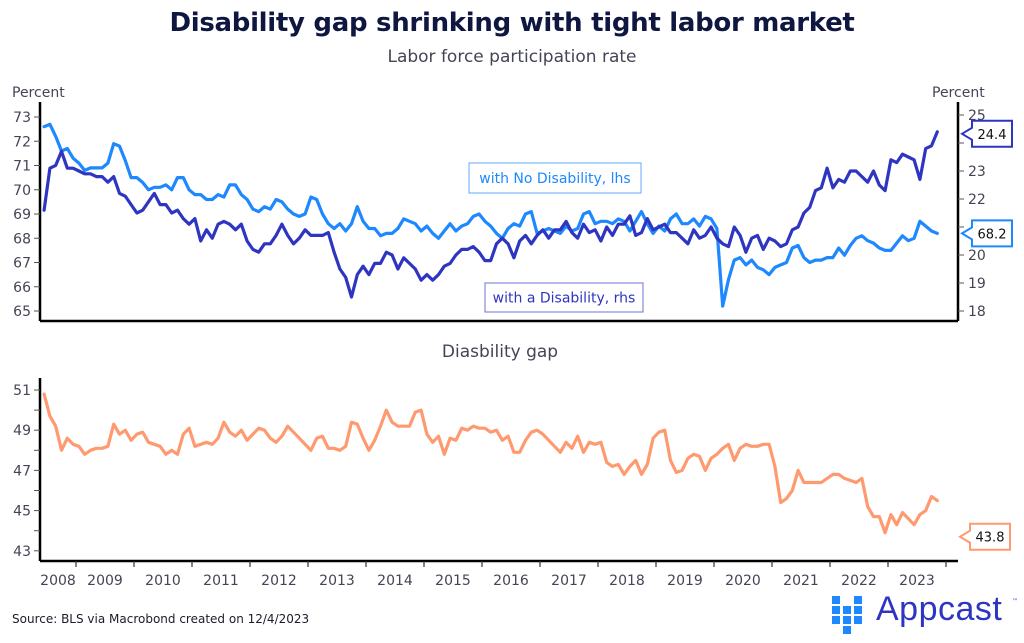 This screenshot has width=1024, height=643. I want to click on last-value-label-gap: 43.8, so click(990, 538).